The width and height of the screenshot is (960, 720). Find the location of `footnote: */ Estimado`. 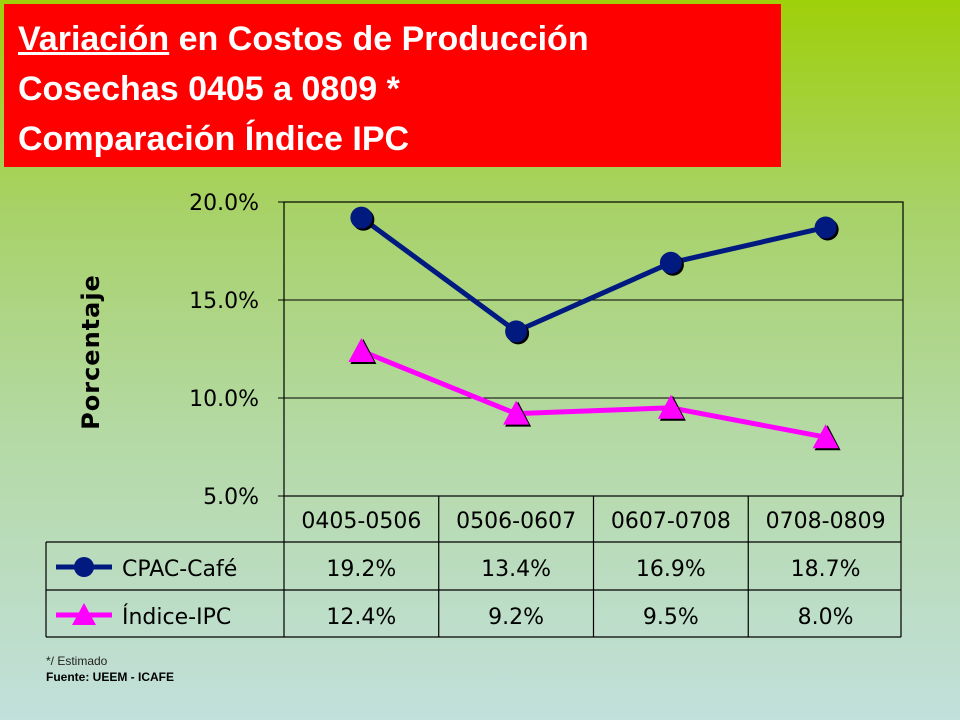

footnote: */ Estimado is located at coordinates (77, 661).